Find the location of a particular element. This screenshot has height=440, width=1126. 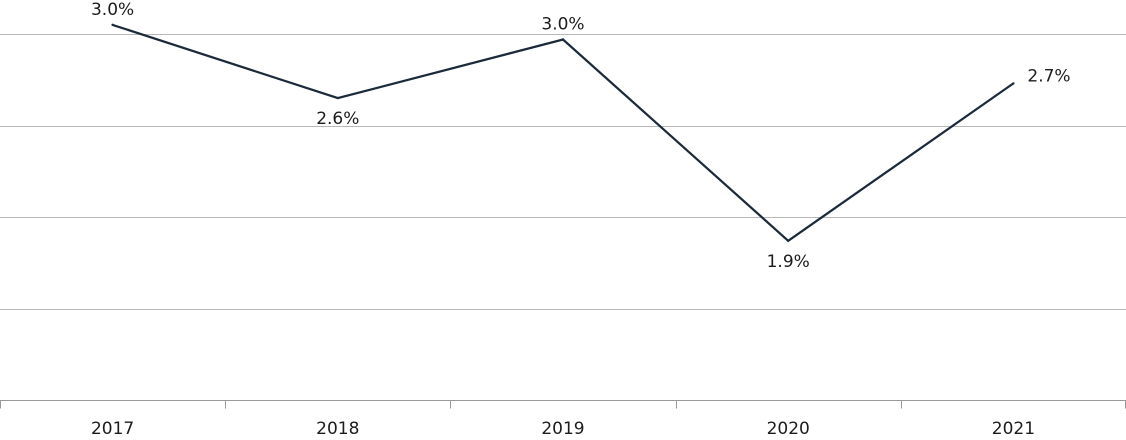

data-point-2020 is located at coordinates (788, 240).